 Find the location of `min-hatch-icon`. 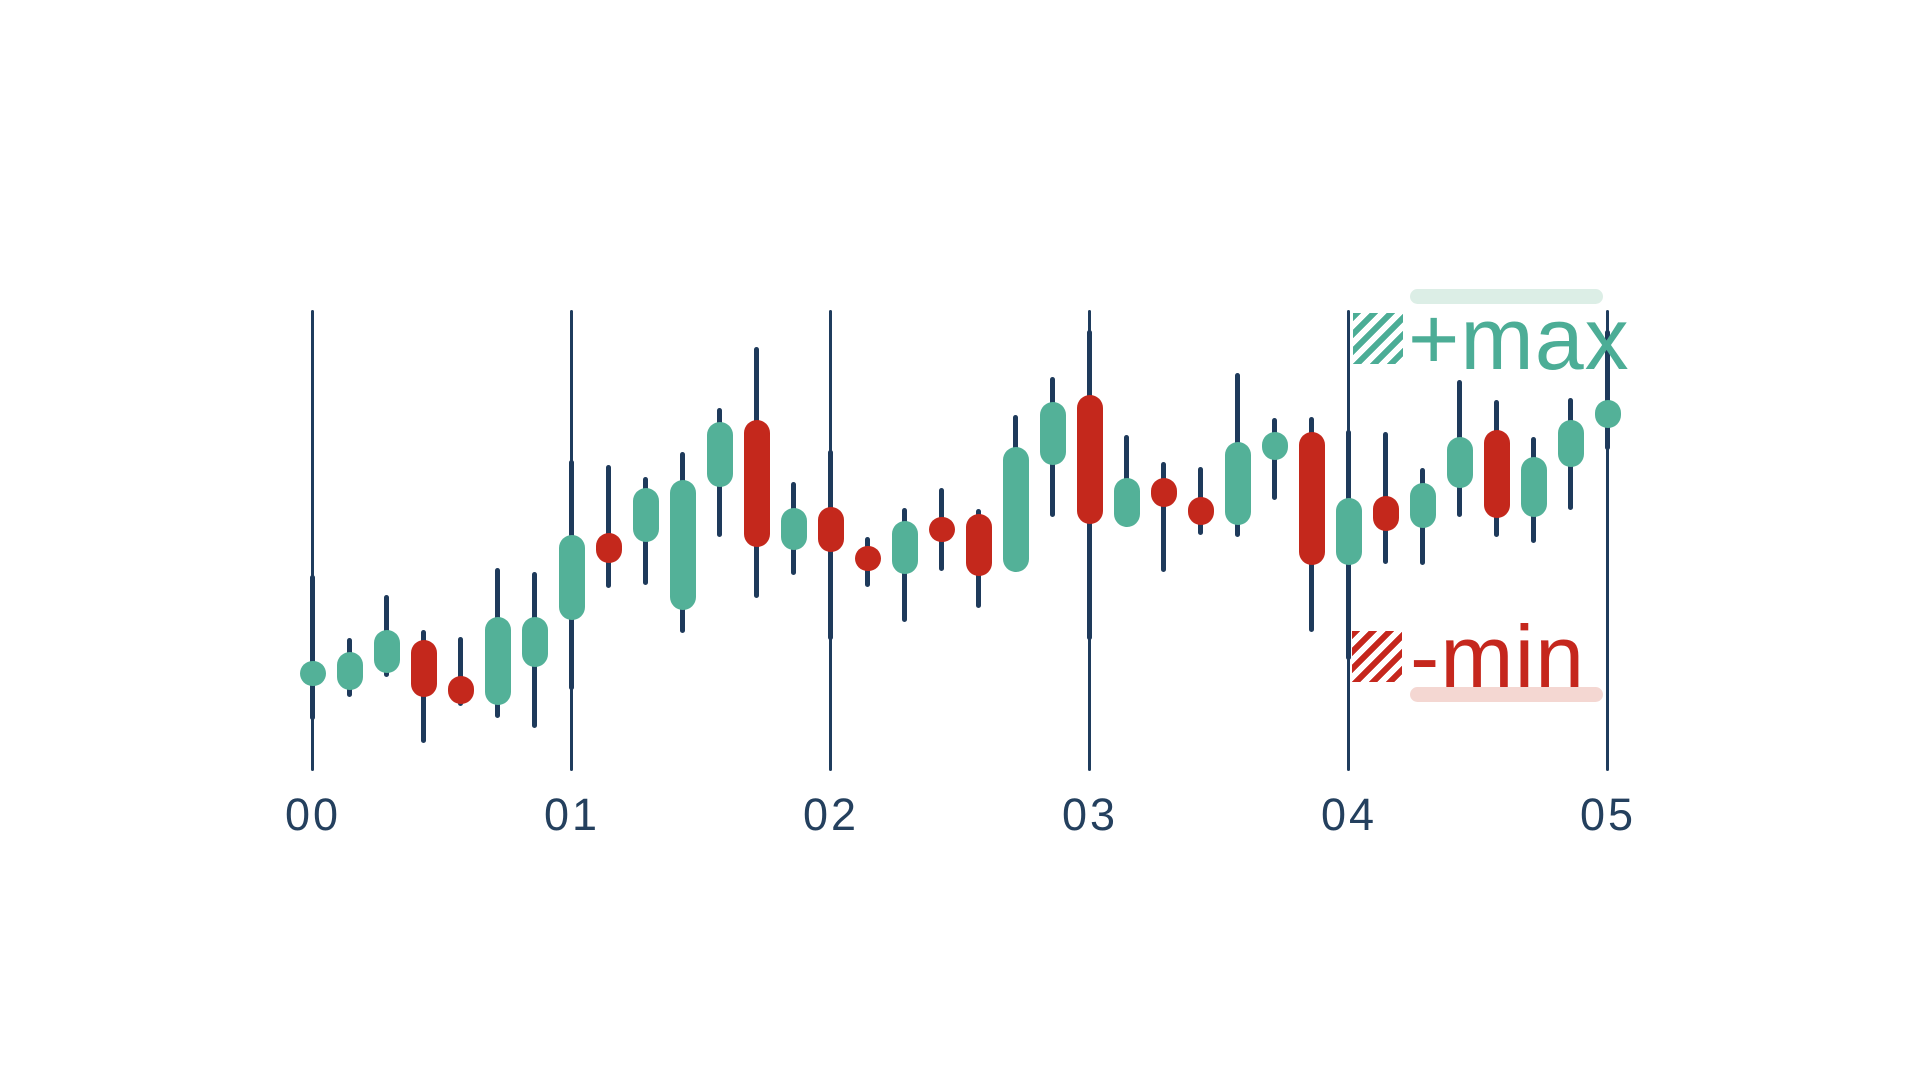

min-hatch-icon is located at coordinates (1377, 656).